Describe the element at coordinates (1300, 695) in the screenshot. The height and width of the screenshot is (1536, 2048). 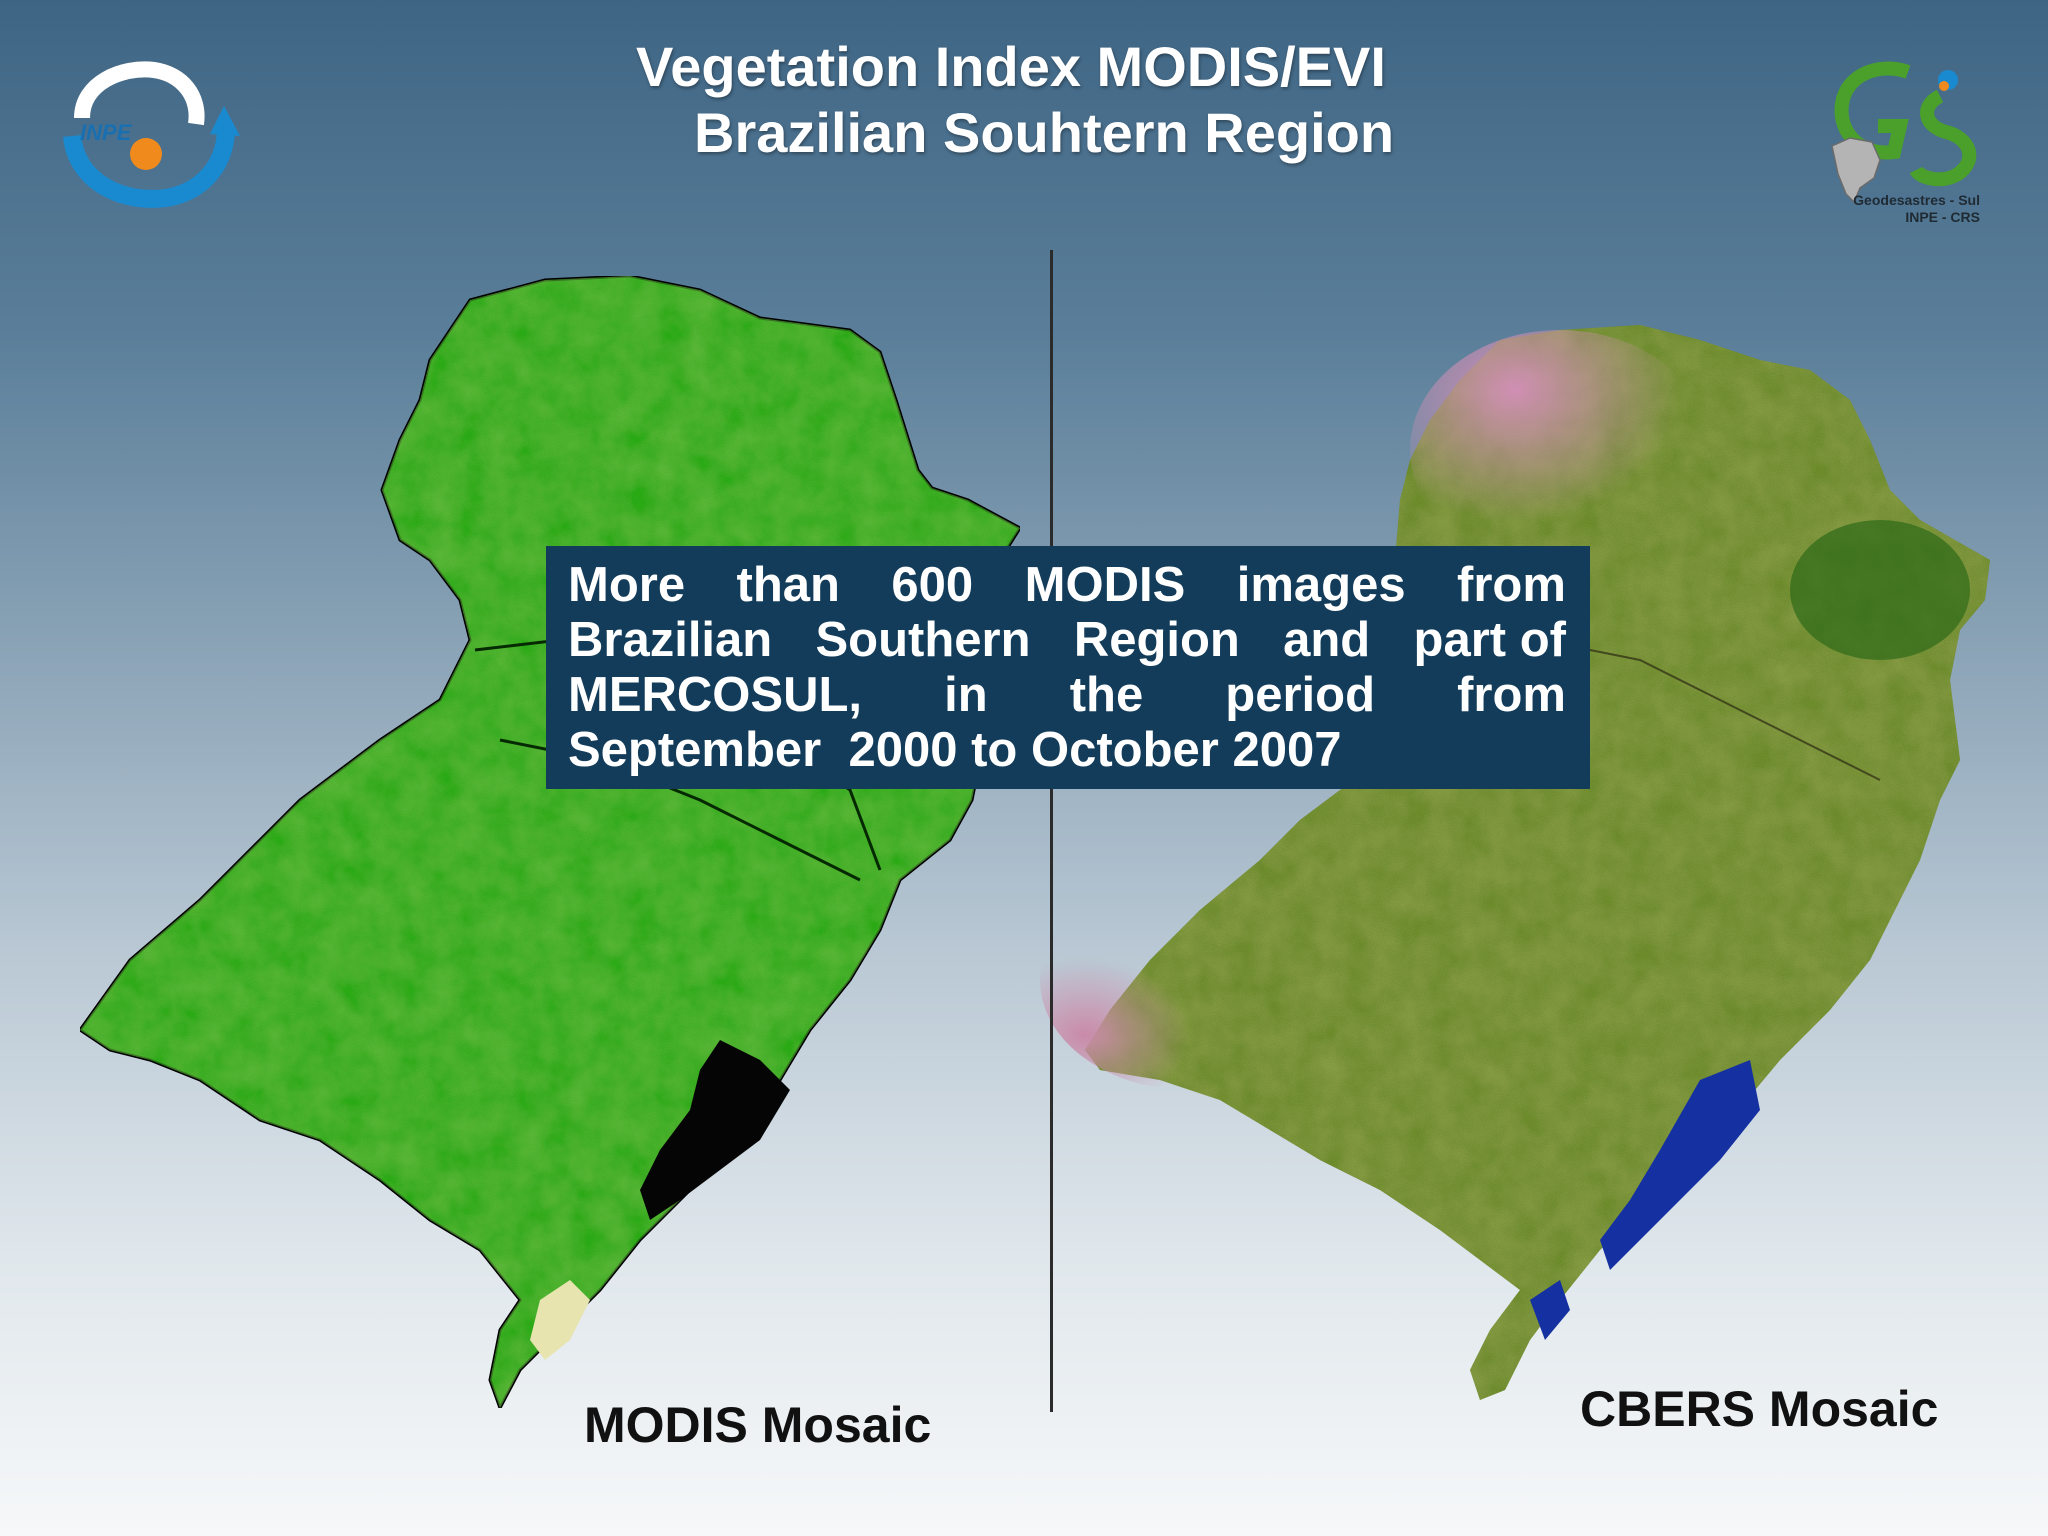
I see `info-word: period` at that location.